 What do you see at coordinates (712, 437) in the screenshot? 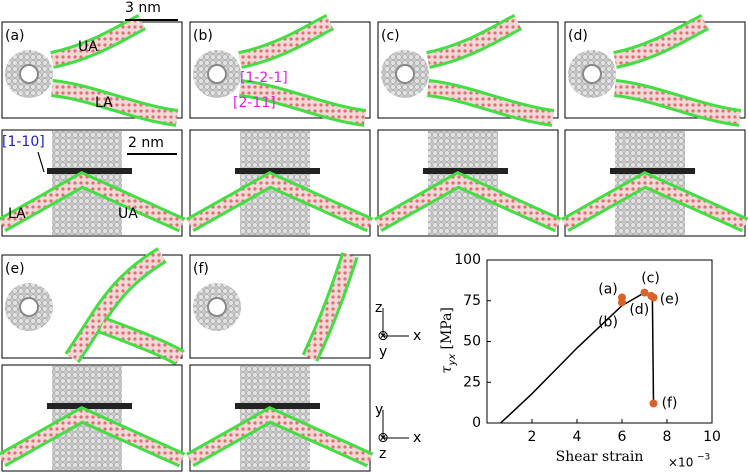
I see `x-tick-label: 10` at bounding box center [712, 437].